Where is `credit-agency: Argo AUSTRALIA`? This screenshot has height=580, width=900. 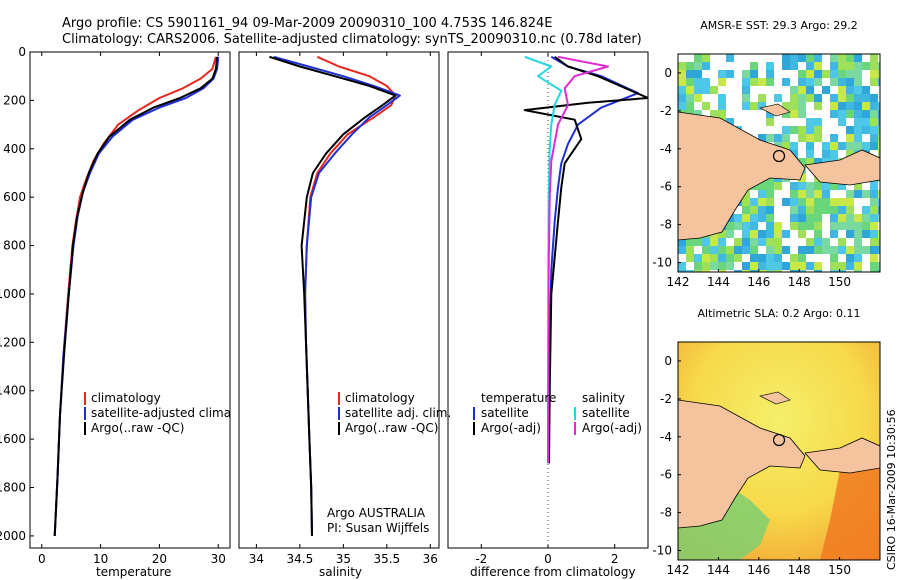
credit-agency: Argo AUSTRALIA is located at coordinates (376, 513).